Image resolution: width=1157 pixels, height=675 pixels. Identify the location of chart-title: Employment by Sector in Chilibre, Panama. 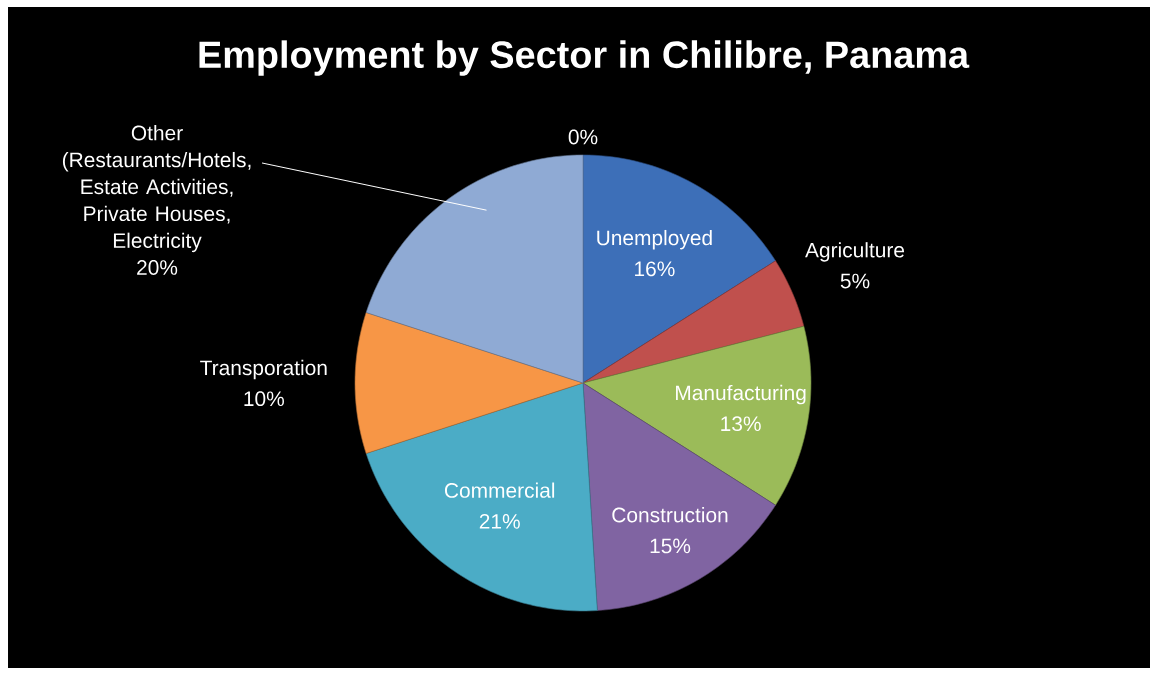
(584, 58).